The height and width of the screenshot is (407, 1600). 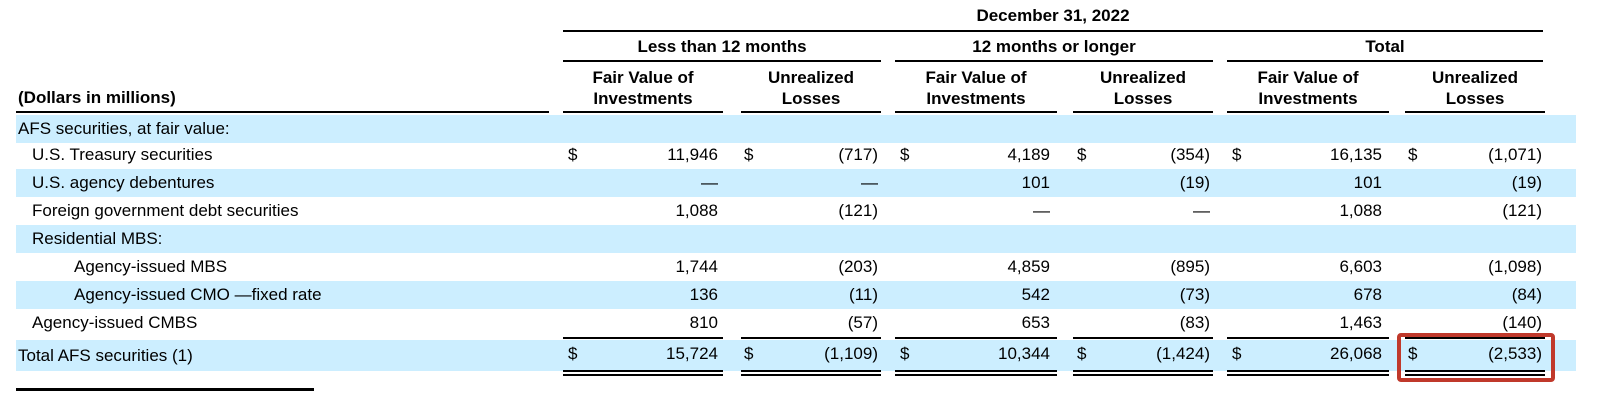 What do you see at coordinates (643, 88) in the screenshot?
I see `col-header-1: Fair Value of Investments` at bounding box center [643, 88].